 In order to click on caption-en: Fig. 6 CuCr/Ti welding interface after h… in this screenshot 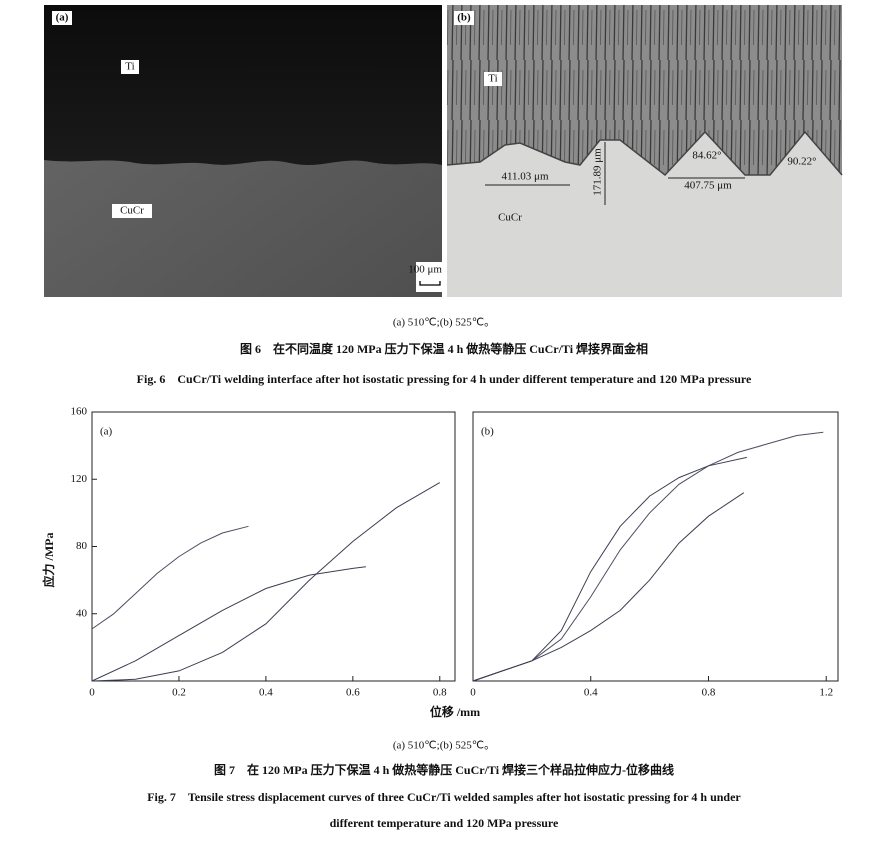, I will do `click(444, 379)`.